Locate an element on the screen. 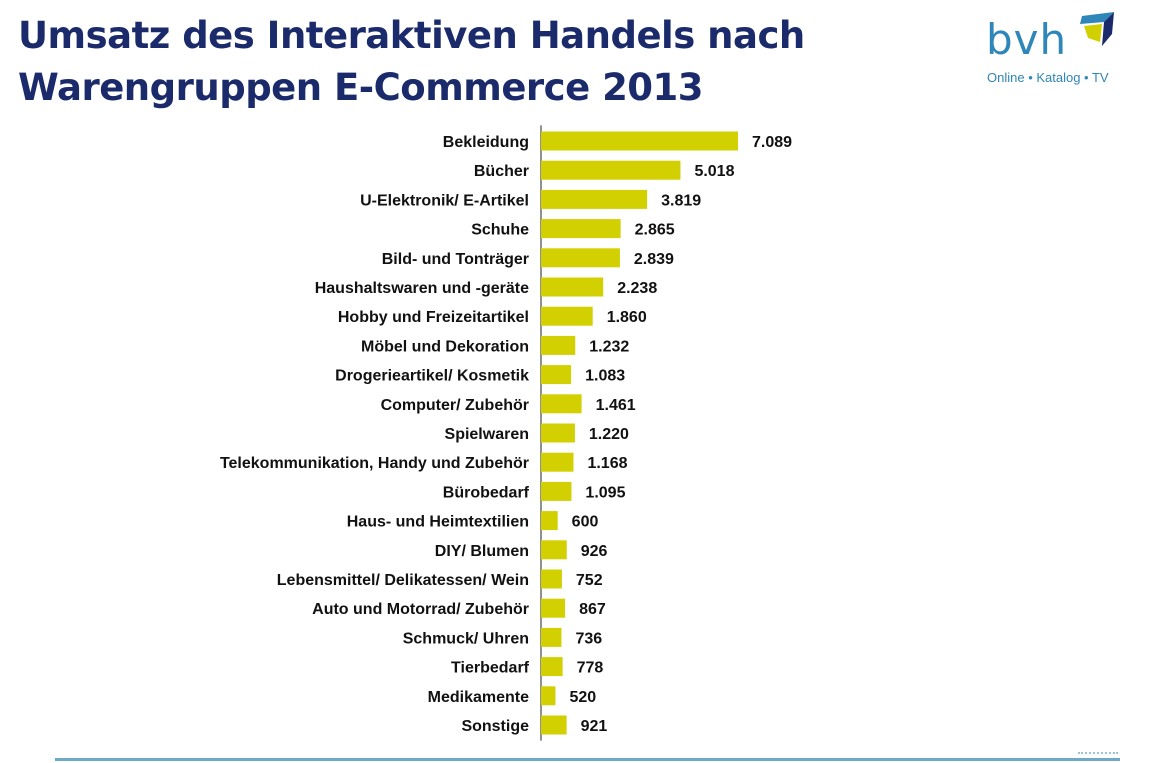  category-label: Haus- und Heimtextilien is located at coordinates (438, 522).